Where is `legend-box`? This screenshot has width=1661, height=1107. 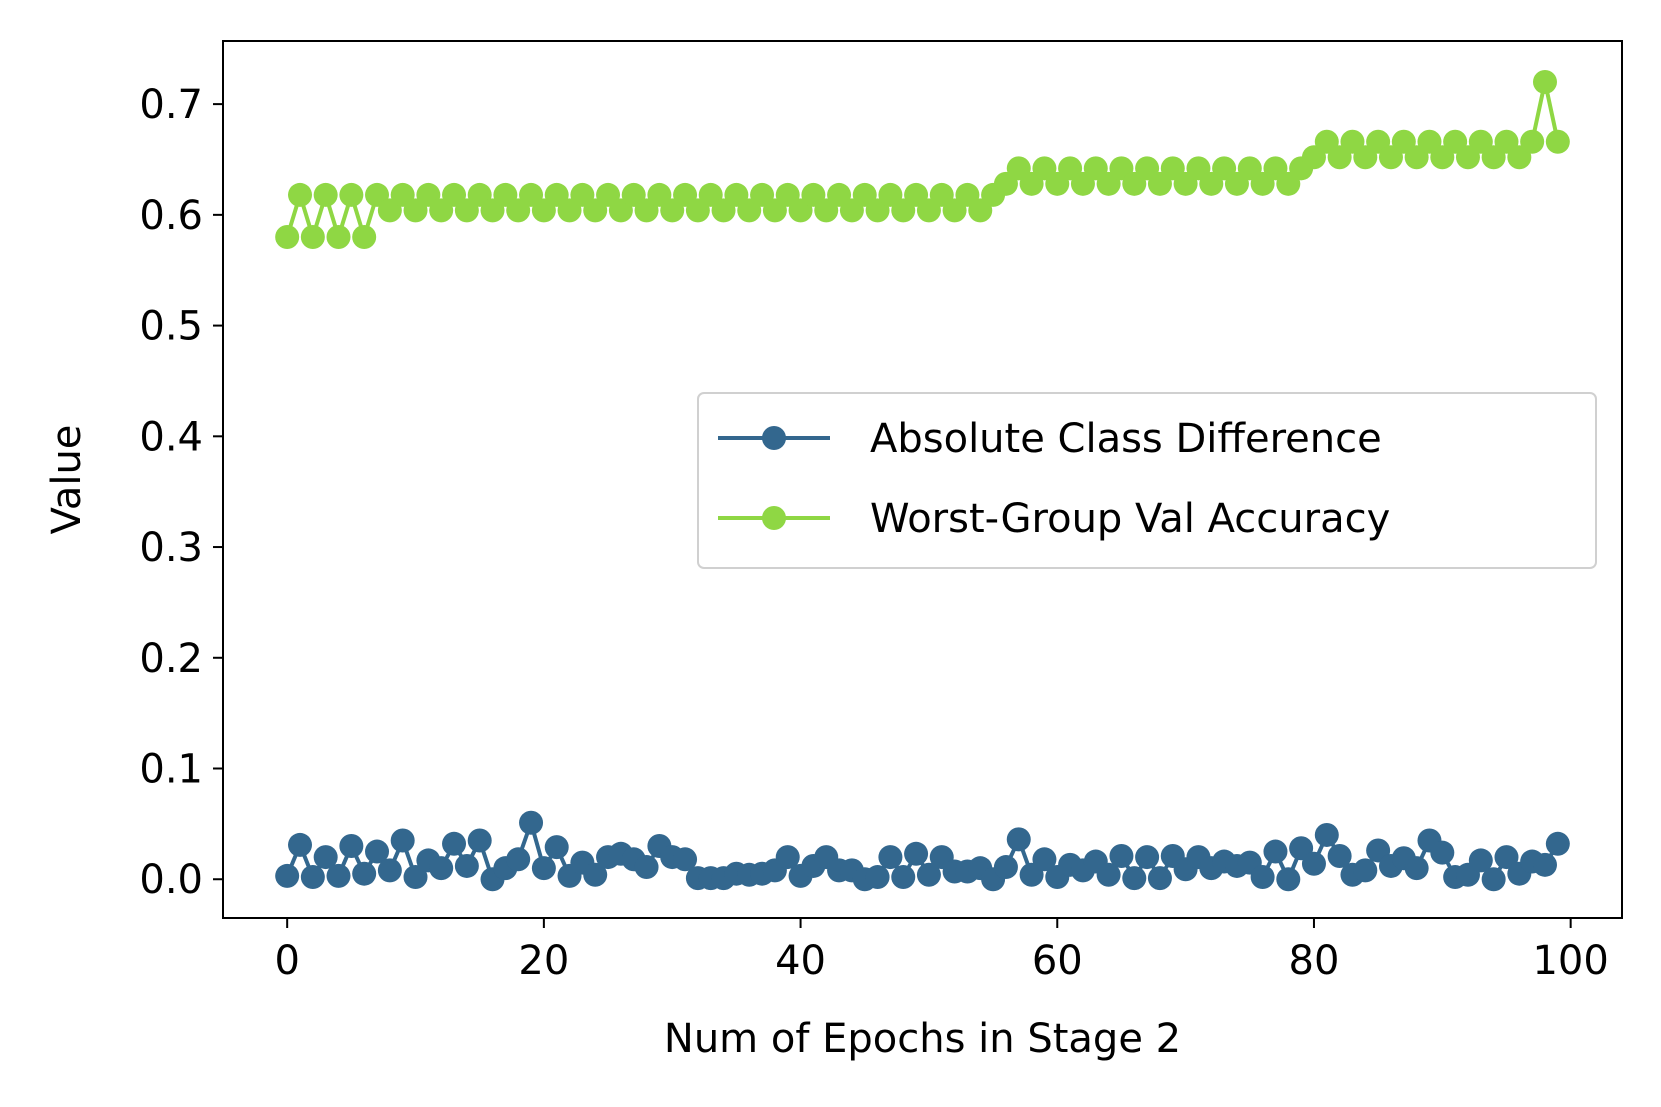 legend-box is located at coordinates (1147, 480).